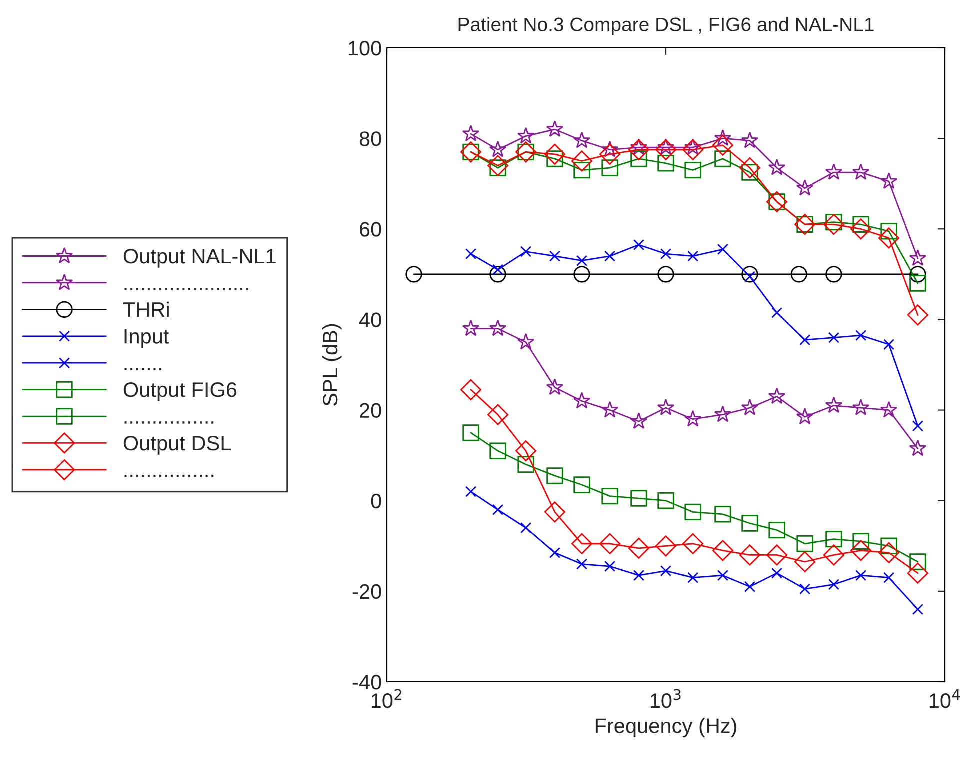 This screenshot has height=759, width=960. What do you see at coordinates (371, 410) in the screenshot?
I see `y-tick-label: 20` at bounding box center [371, 410].